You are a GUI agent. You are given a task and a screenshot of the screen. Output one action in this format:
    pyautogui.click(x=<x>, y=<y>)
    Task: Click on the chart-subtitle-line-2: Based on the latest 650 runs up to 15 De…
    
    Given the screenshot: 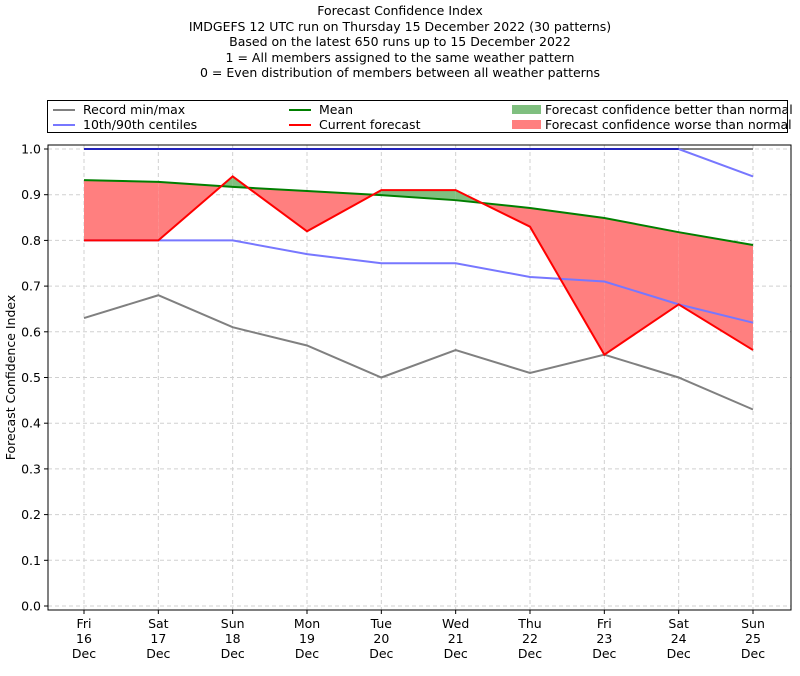 What is the action you would take?
    pyautogui.click(x=400, y=42)
    